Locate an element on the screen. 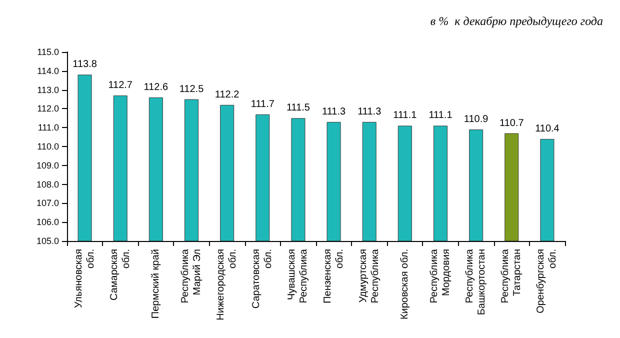 This screenshot has width=620, height=338. x-tick-label: Самарская обл. is located at coordinates (120, 274).